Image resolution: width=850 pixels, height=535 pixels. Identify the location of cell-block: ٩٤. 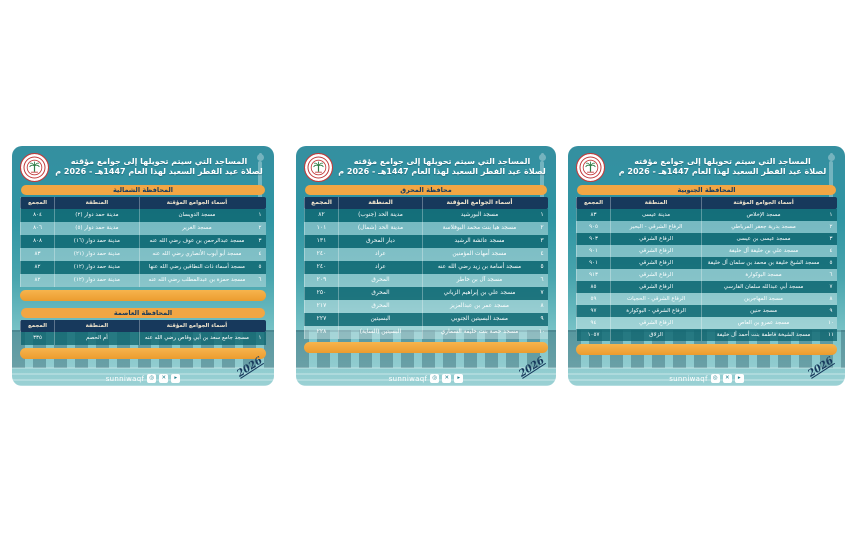
(593, 323).